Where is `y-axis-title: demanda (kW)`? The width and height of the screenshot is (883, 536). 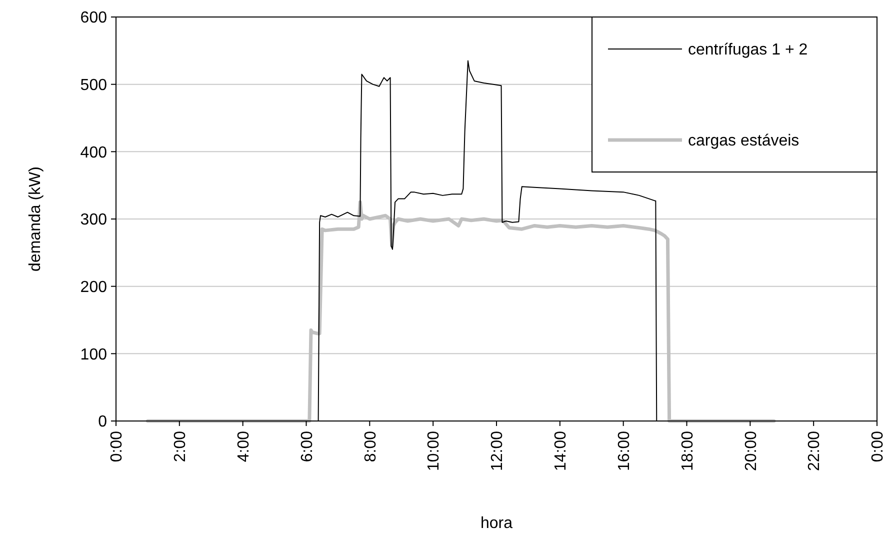
y-axis-title: demanda (kW) is located at coordinates (35, 219).